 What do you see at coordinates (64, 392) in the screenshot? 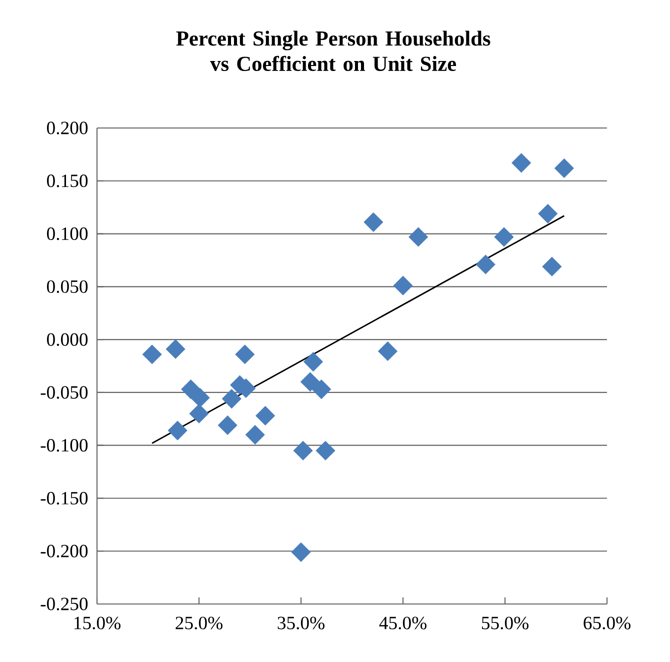
I see `y-tick-label: -0.050` at bounding box center [64, 392].